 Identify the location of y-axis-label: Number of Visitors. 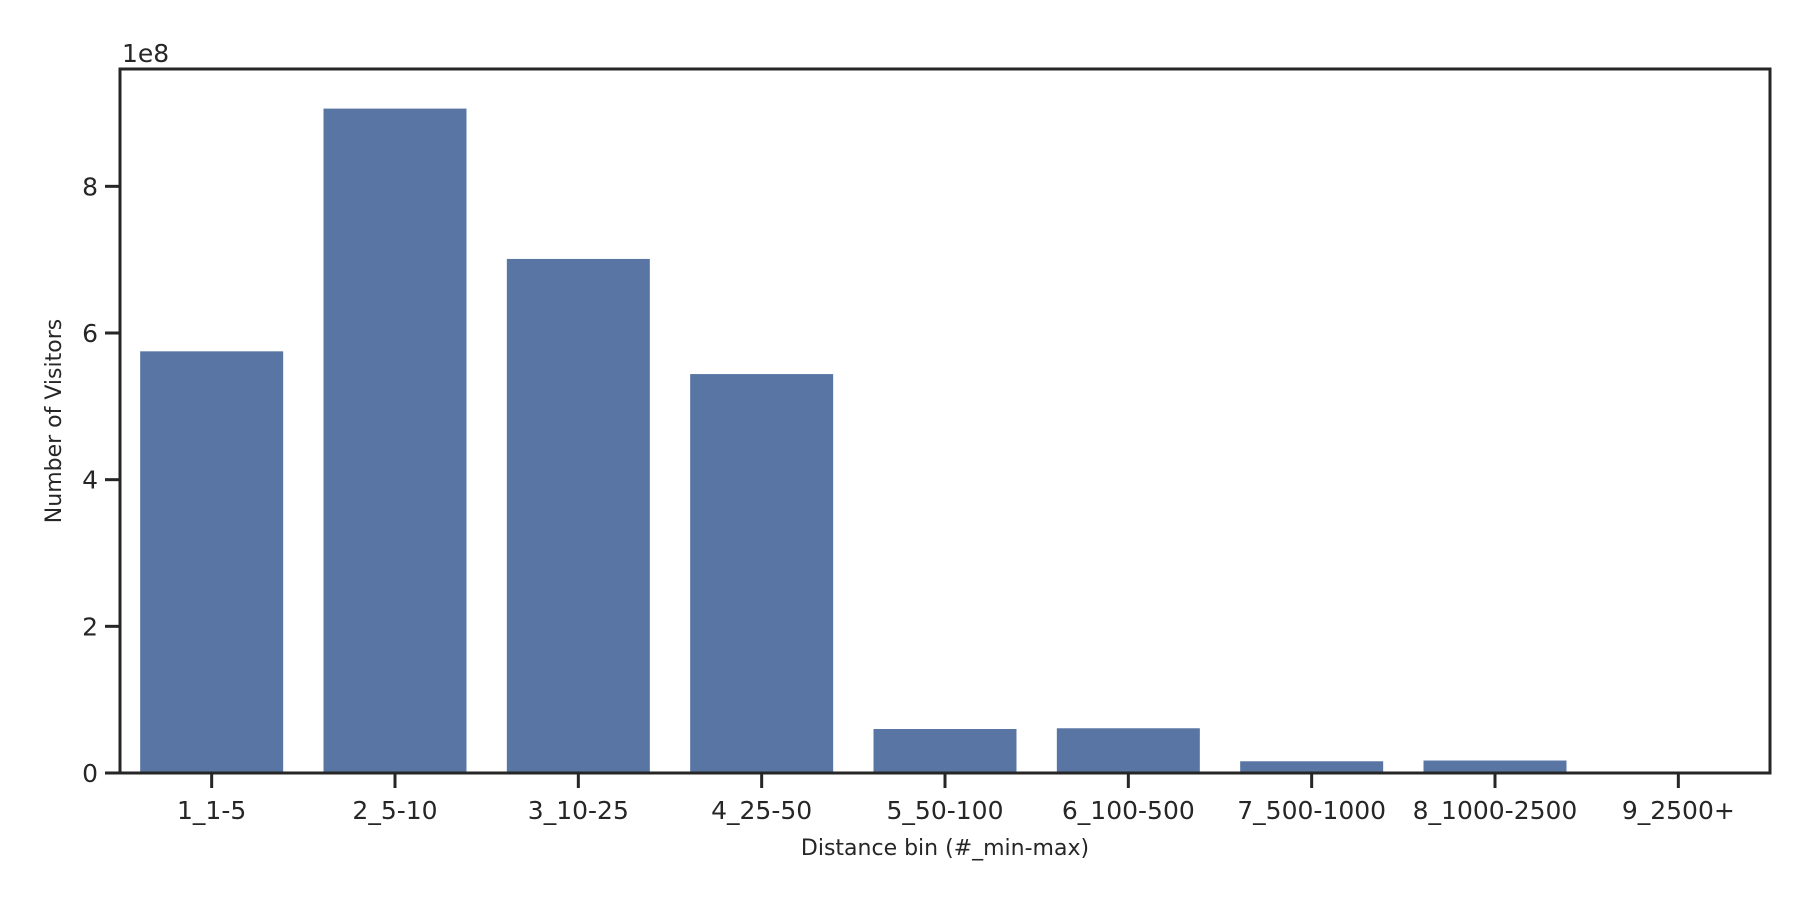
(54, 421).